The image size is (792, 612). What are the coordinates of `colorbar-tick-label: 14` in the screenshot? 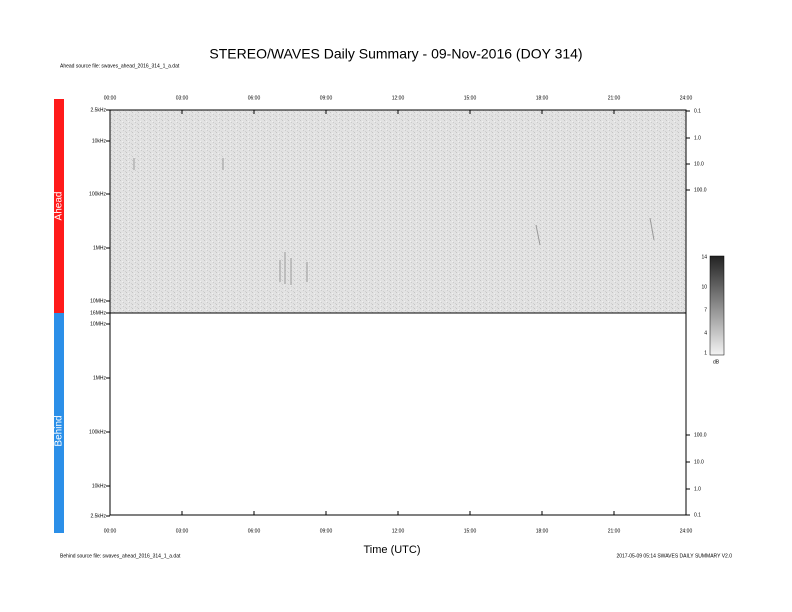 It's located at (704, 257).